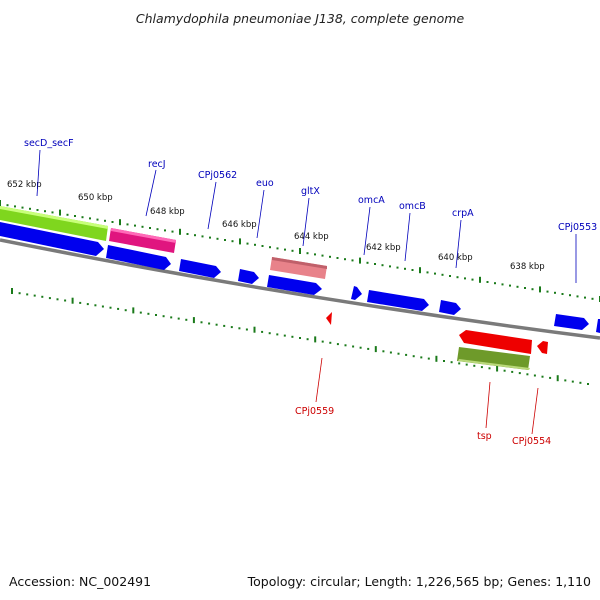  What do you see at coordinates (463, 213) in the screenshot?
I see `gene-label-crpA: crpA` at bounding box center [463, 213].